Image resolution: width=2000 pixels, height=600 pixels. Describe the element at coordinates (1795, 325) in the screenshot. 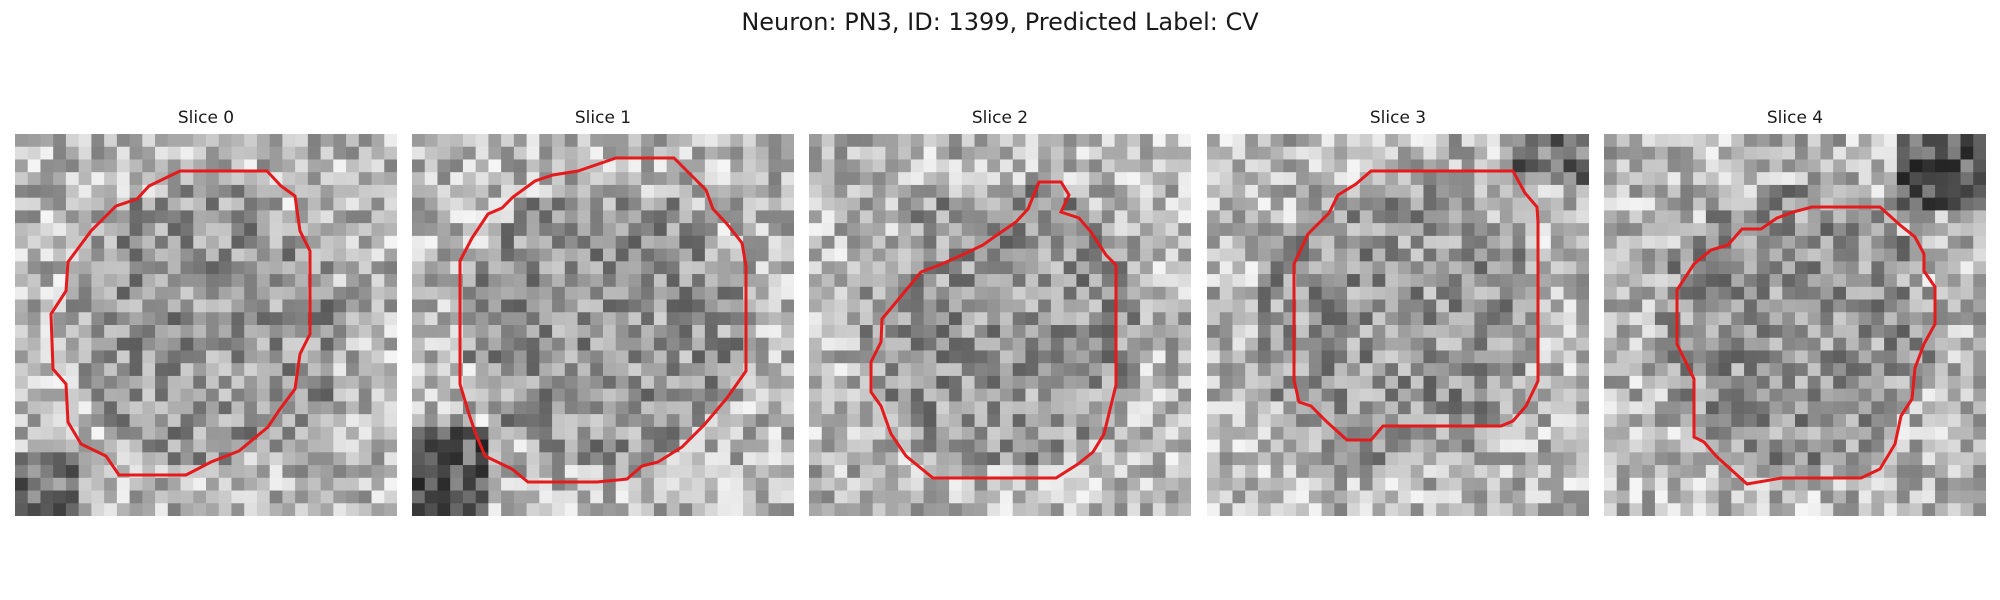

I see `slice-4-pixels` at that location.